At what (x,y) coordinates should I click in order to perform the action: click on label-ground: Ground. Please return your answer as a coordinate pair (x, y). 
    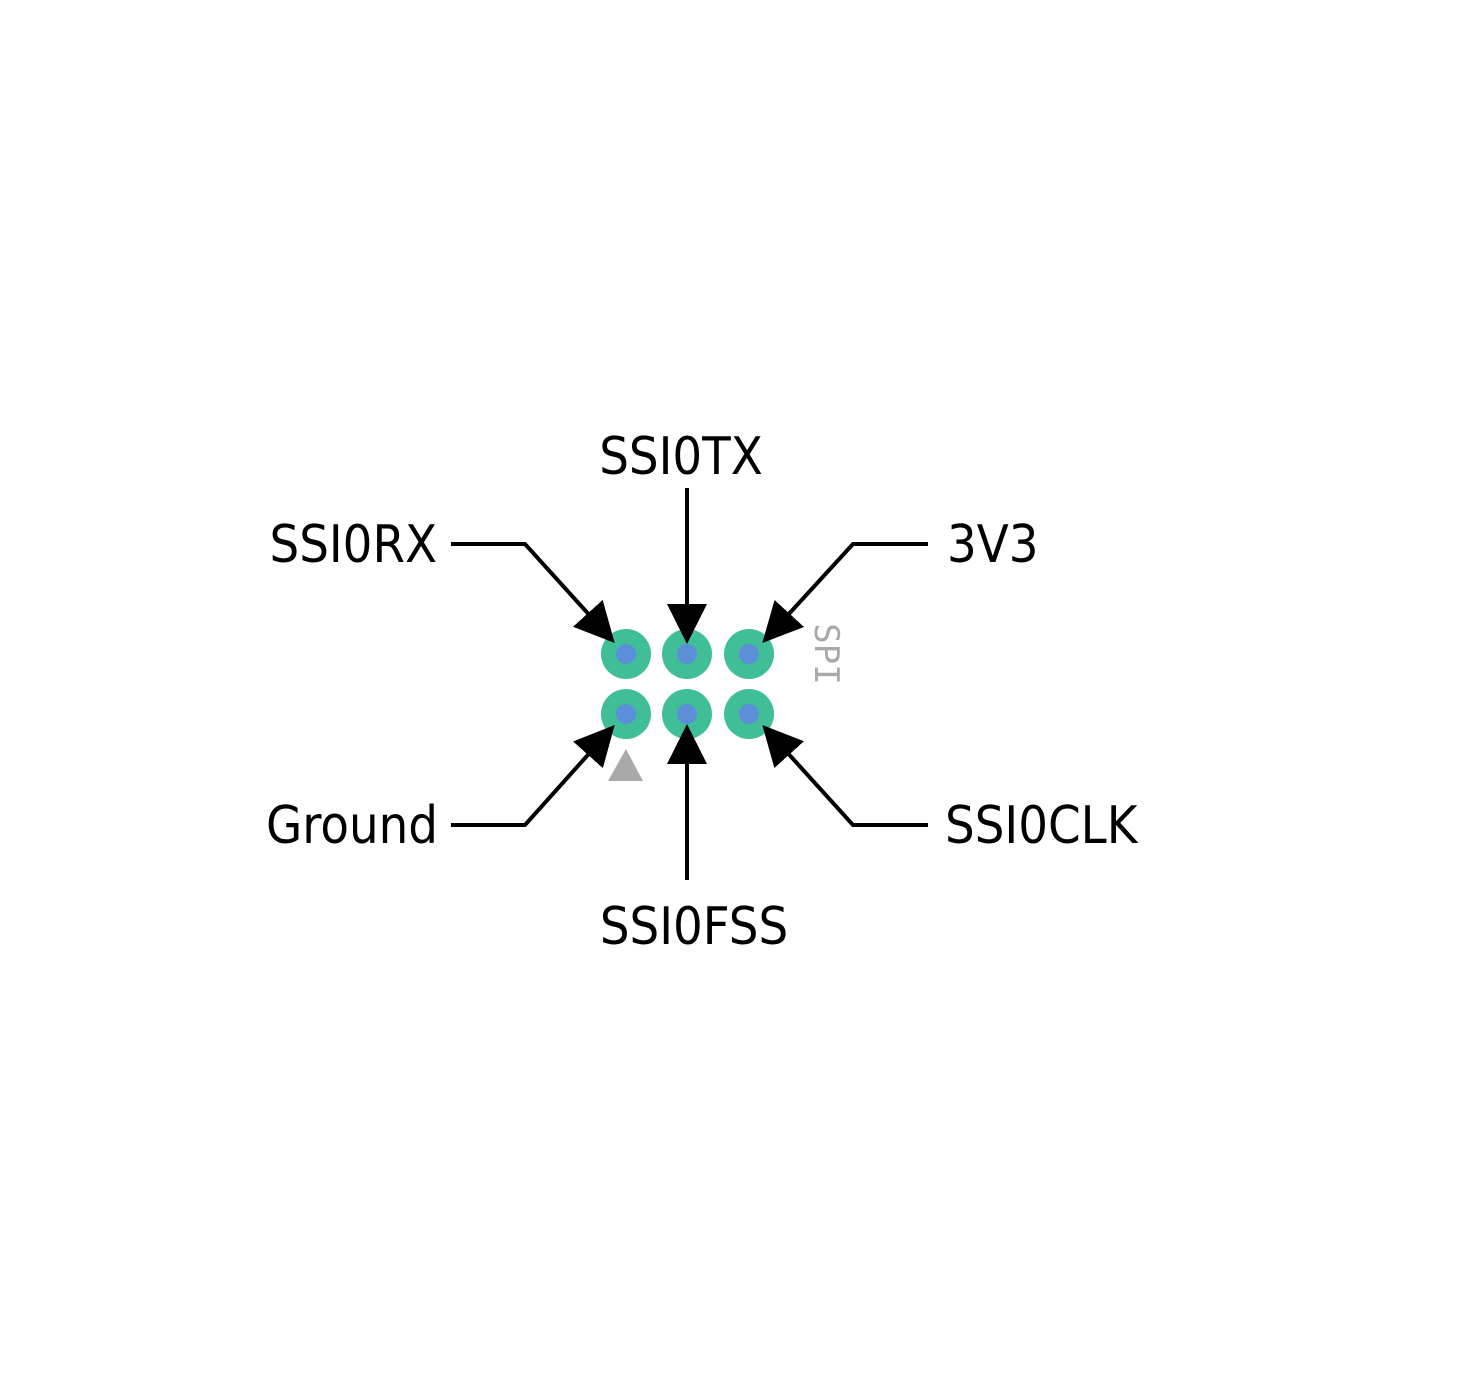
    Looking at the image, I should click on (352, 826).